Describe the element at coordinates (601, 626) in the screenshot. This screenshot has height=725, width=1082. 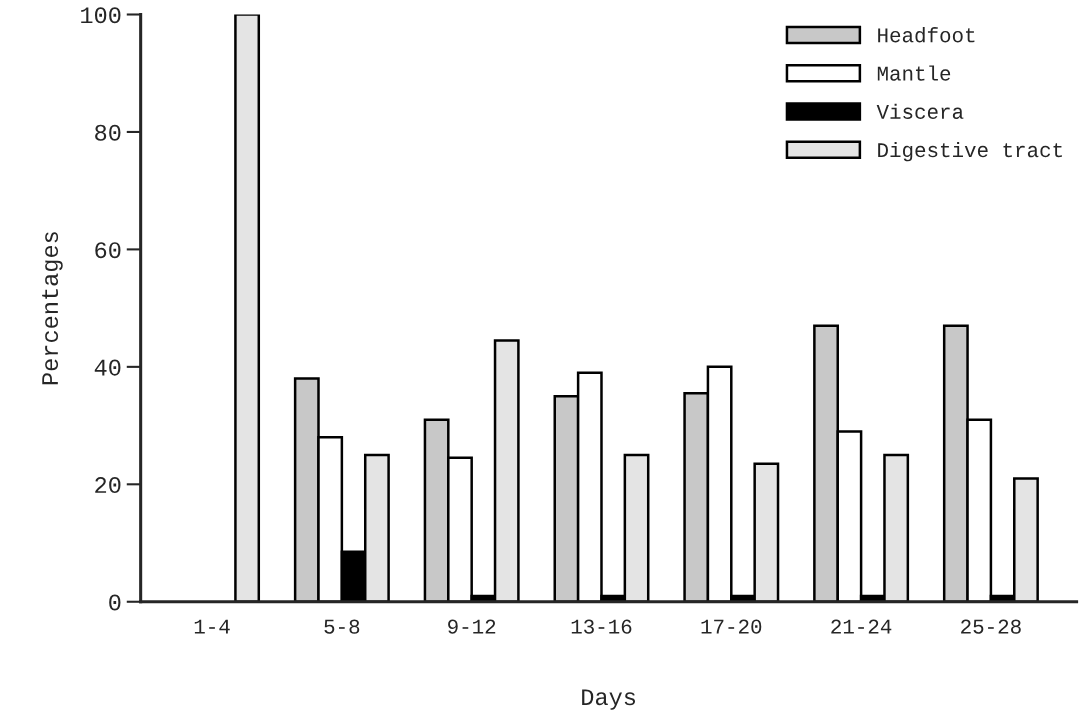
I see `x-tick-label: 13-16` at that location.